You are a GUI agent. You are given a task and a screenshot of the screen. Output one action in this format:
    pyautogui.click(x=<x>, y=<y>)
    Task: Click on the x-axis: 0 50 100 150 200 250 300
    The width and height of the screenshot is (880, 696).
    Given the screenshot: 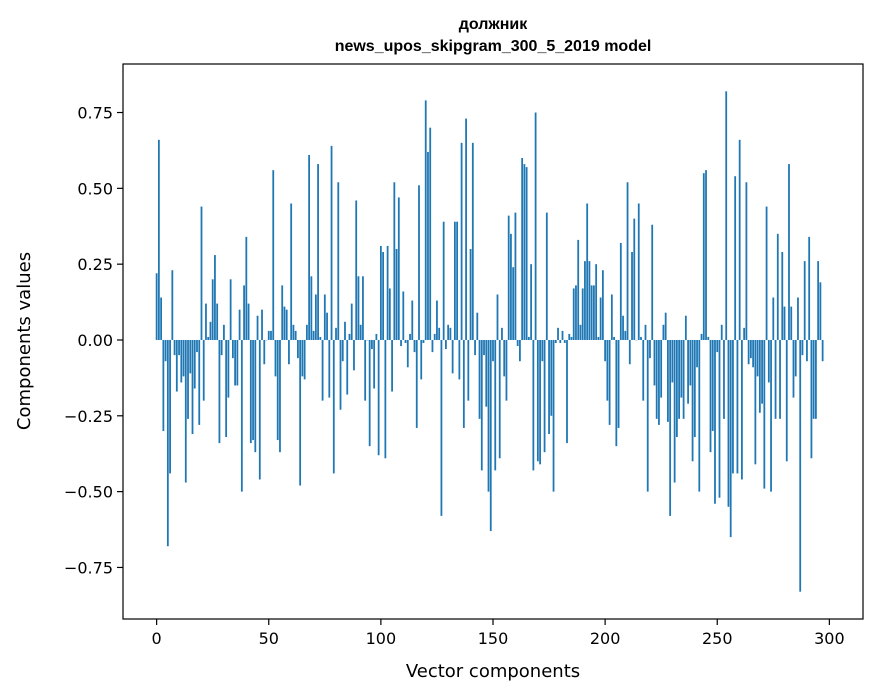 What is the action you would take?
    pyautogui.click(x=498, y=633)
    